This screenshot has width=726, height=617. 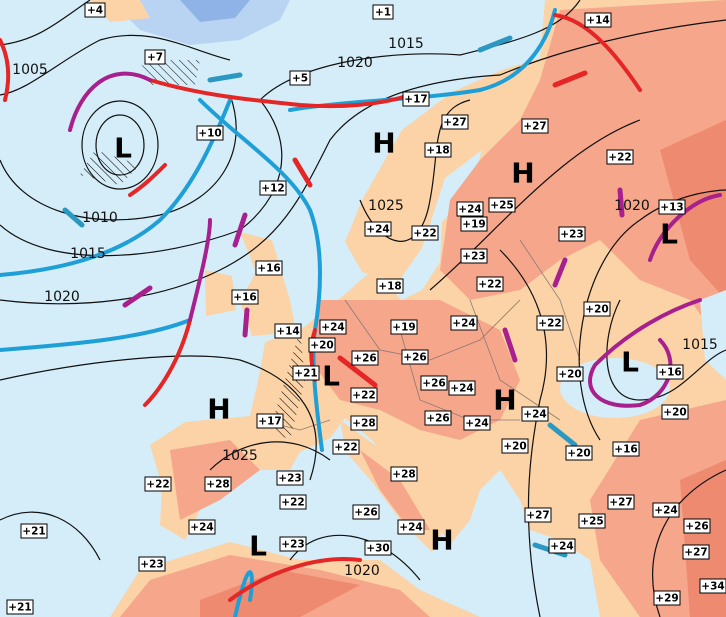 I want to click on temperature-value: +13, so click(x=671, y=208).